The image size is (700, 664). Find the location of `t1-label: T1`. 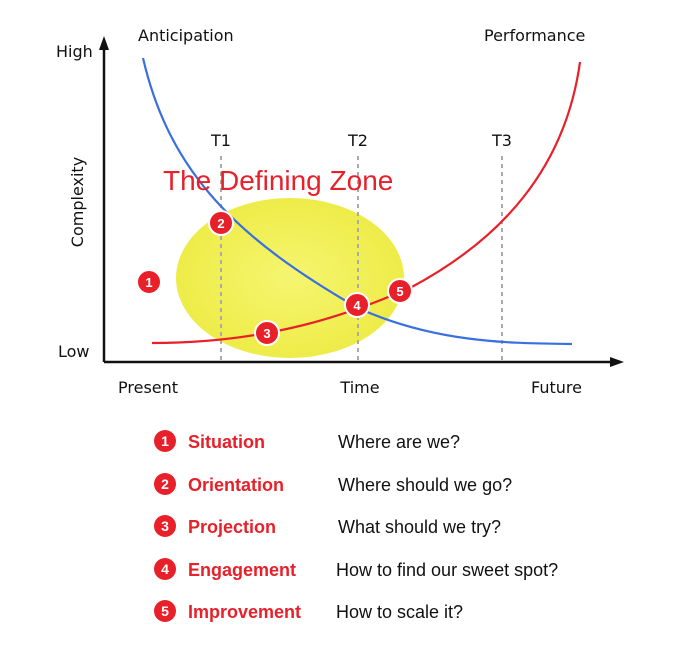

t1-label: T1 is located at coordinates (220, 140).